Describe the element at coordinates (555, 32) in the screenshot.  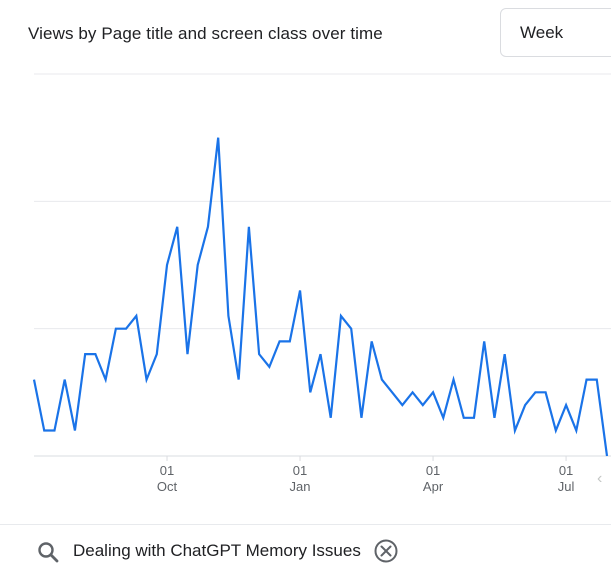
I see `period-dropdown: Week` at that location.